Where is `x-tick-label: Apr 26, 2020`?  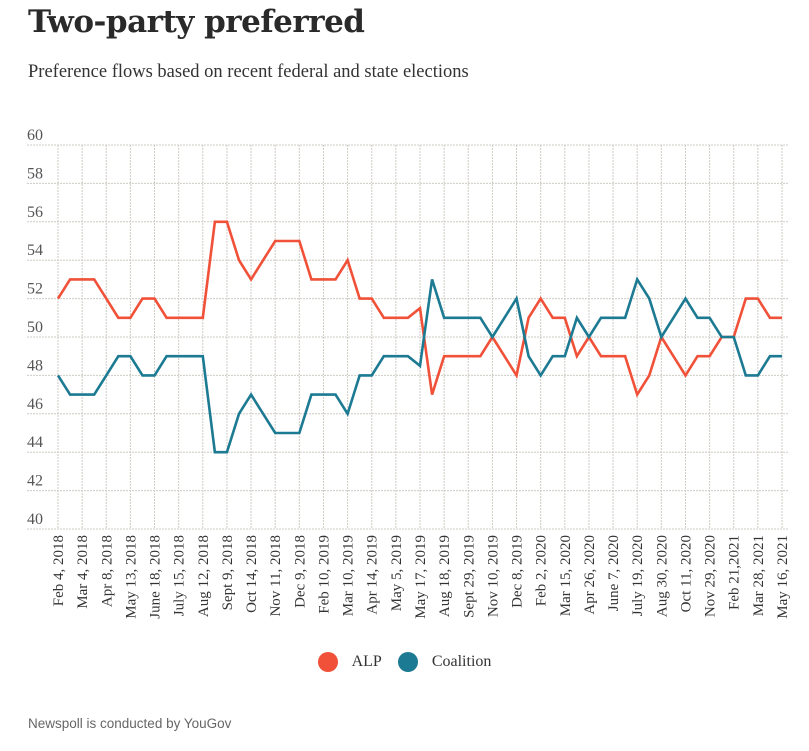 x-tick-label: Apr 26, 2020 is located at coordinates (590, 575).